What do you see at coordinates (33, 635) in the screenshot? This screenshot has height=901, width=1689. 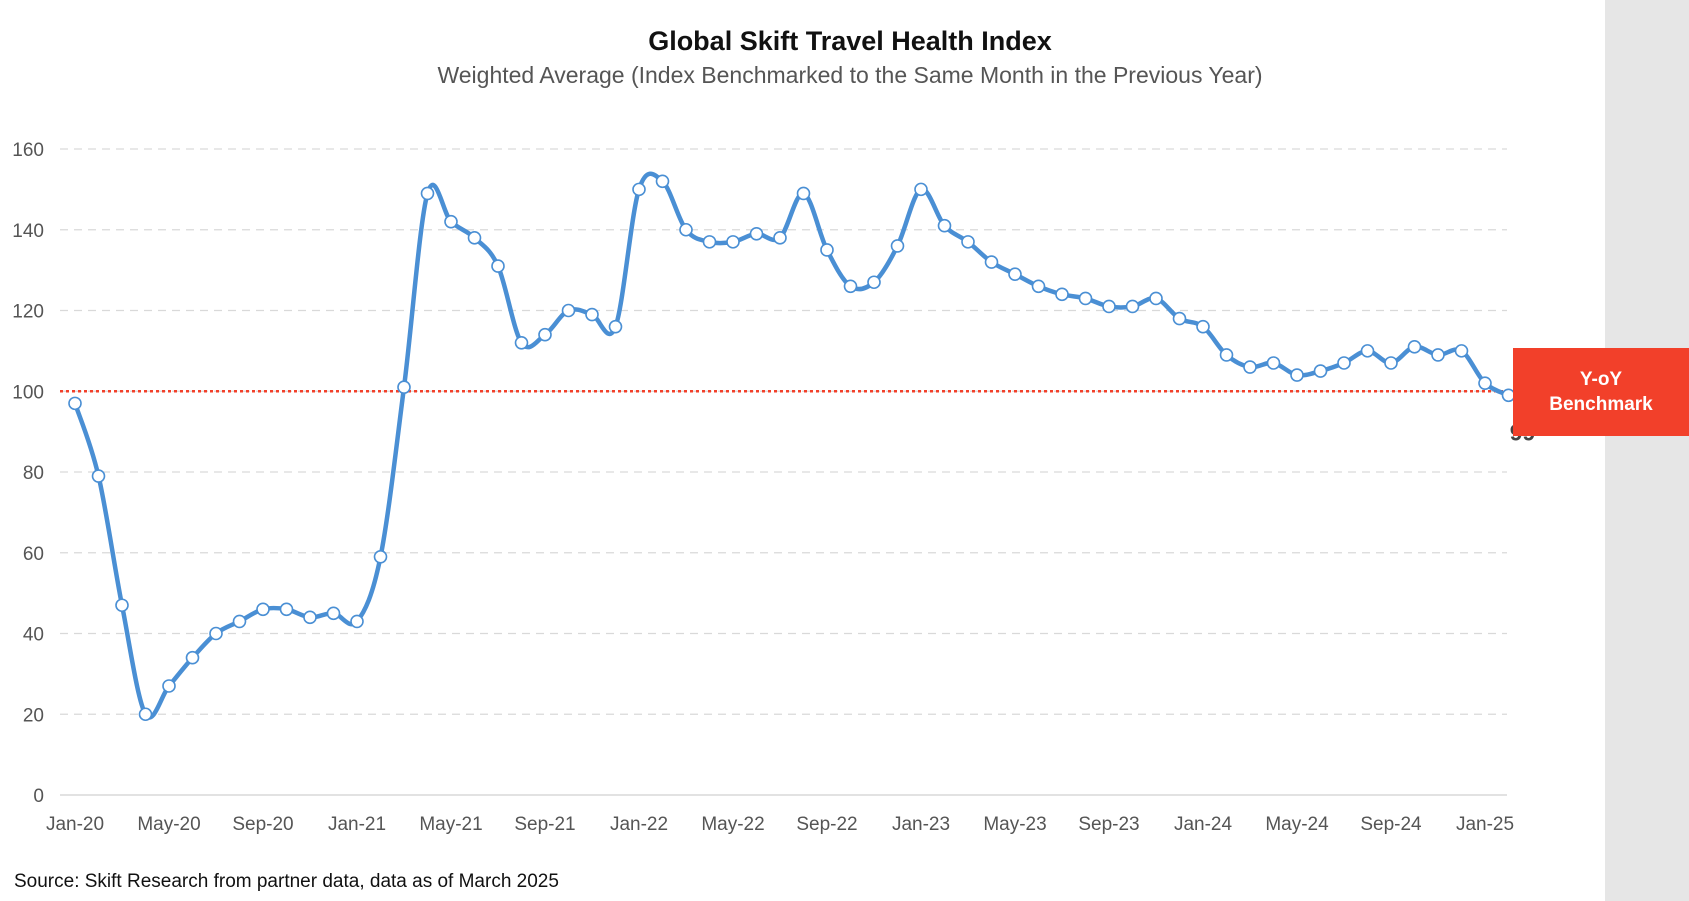 I see `y-tick-label-40: 40` at bounding box center [33, 635].